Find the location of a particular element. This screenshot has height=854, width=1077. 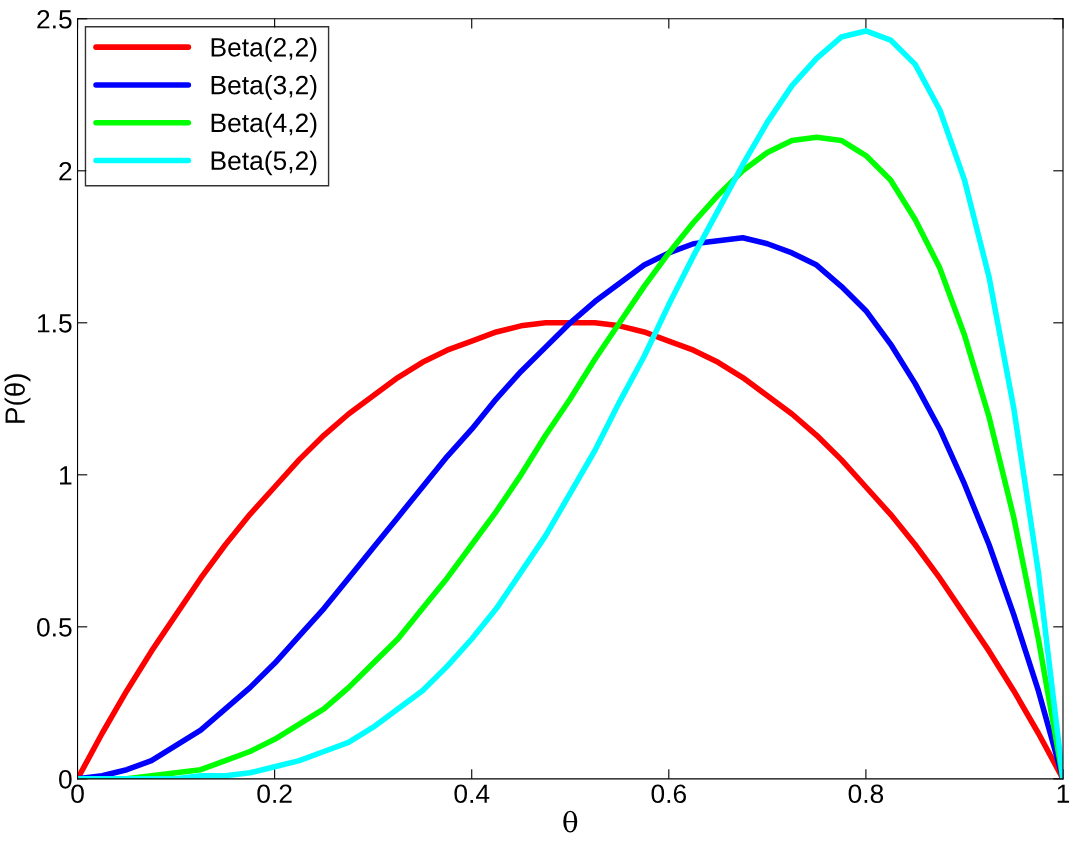

x-tick-label: 0.4 is located at coordinates (472, 794).